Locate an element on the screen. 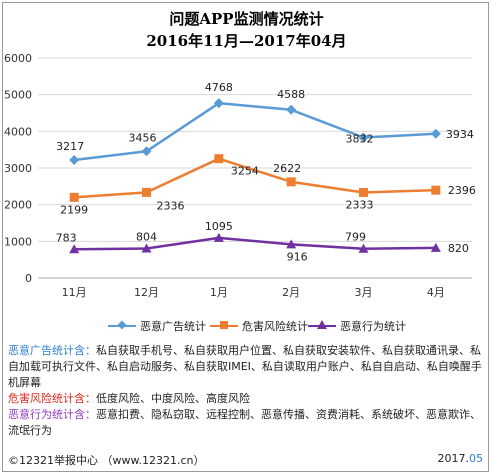 The height and width of the screenshot is (476, 493). data-label: 2396 is located at coordinates (462, 190).